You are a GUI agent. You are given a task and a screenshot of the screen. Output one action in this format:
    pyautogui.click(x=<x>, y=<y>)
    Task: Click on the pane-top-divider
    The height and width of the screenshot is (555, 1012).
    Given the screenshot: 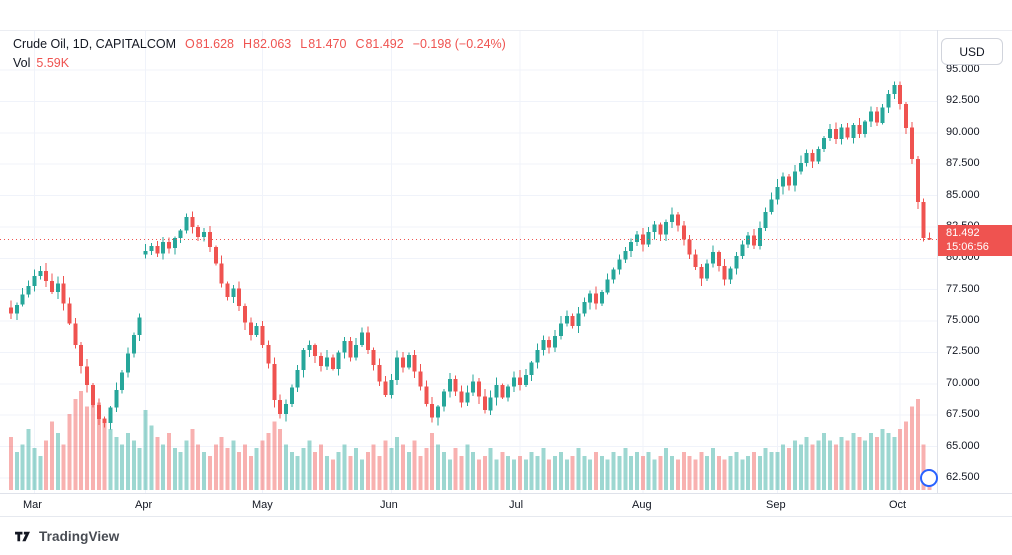 What is the action you would take?
    pyautogui.click(x=506, y=30)
    